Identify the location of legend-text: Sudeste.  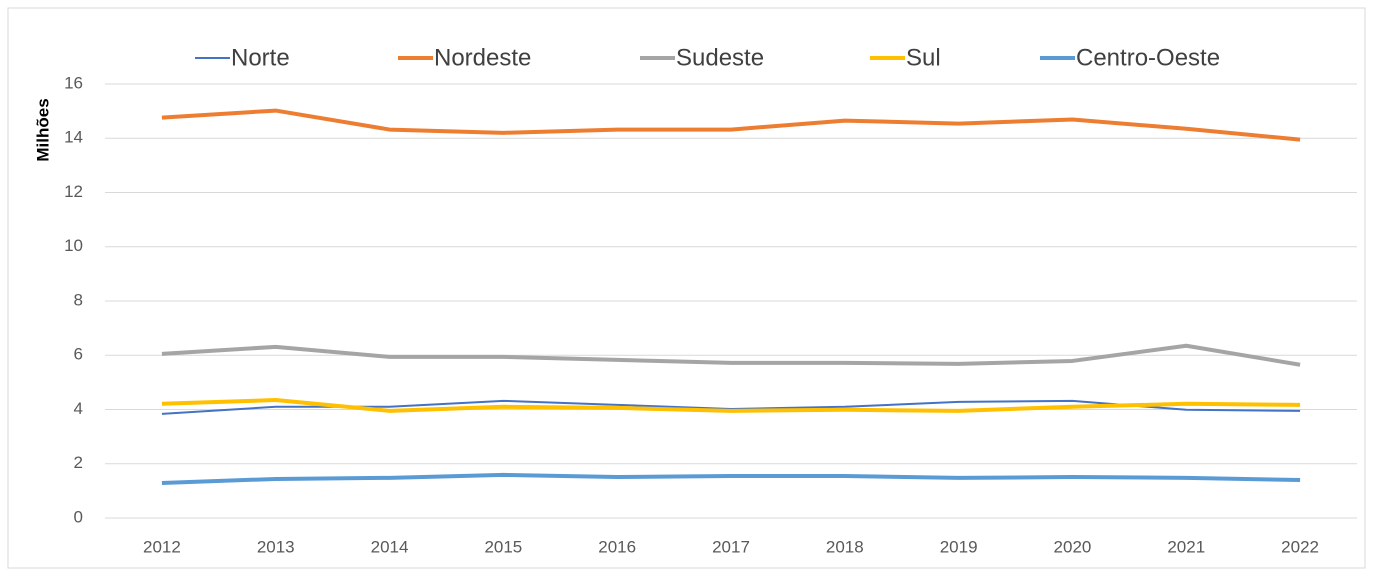
(720, 57).